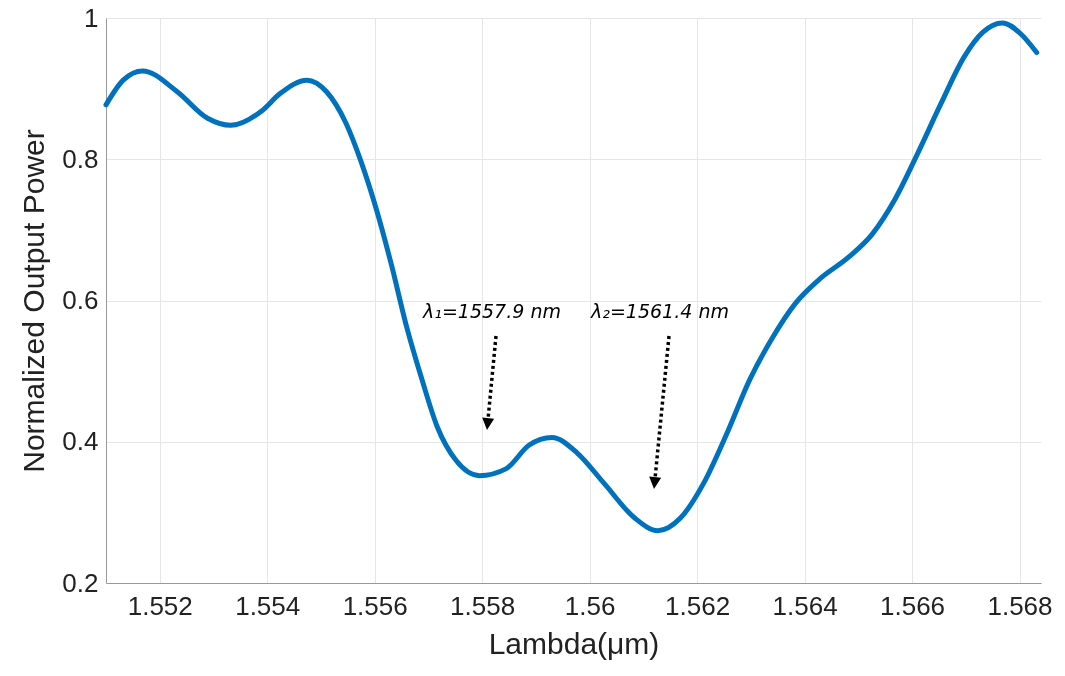 This screenshot has height=676, width=1065. What do you see at coordinates (483, 605) in the screenshot?
I see `x-tick-label: 1.558` at bounding box center [483, 605].